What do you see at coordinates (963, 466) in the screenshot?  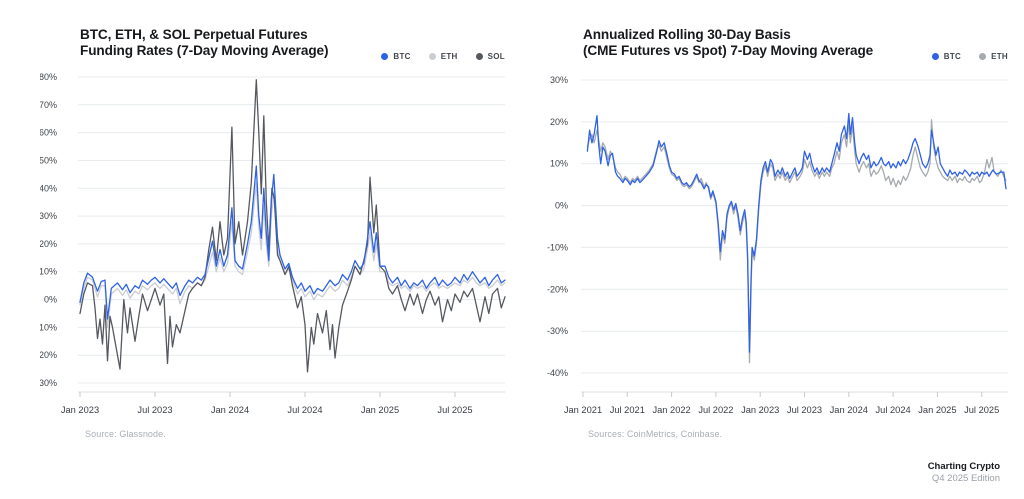 I see `footer-brand: Charting Crypto` at bounding box center [963, 466].